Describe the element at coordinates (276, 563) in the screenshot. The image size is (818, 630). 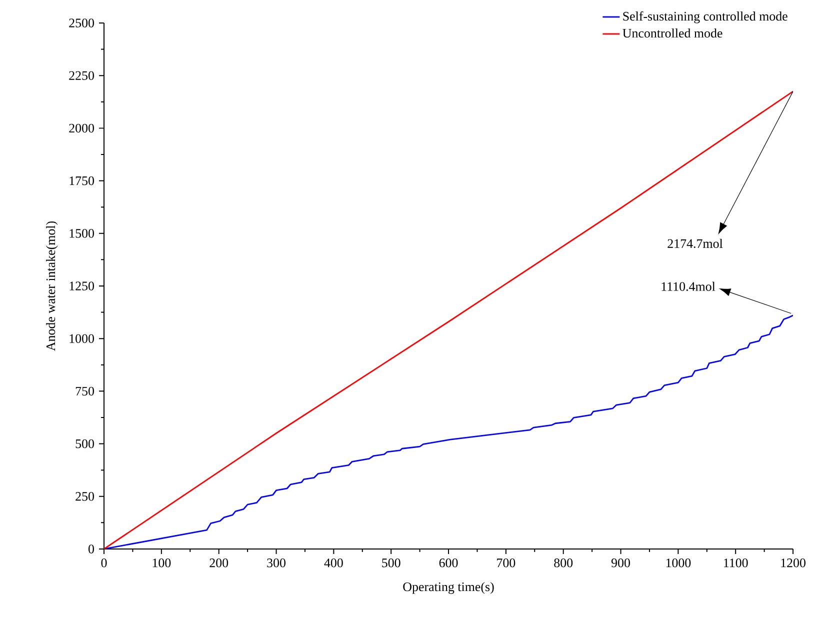
I see `x-tick-label: 300` at that location.